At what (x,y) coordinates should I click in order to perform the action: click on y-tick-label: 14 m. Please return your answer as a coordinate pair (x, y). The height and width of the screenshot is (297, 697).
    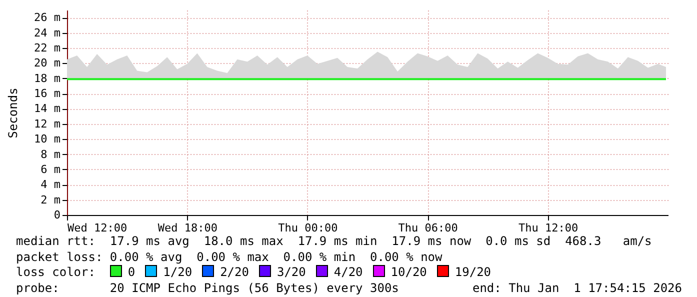
    Looking at the image, I should click on (47, 109).